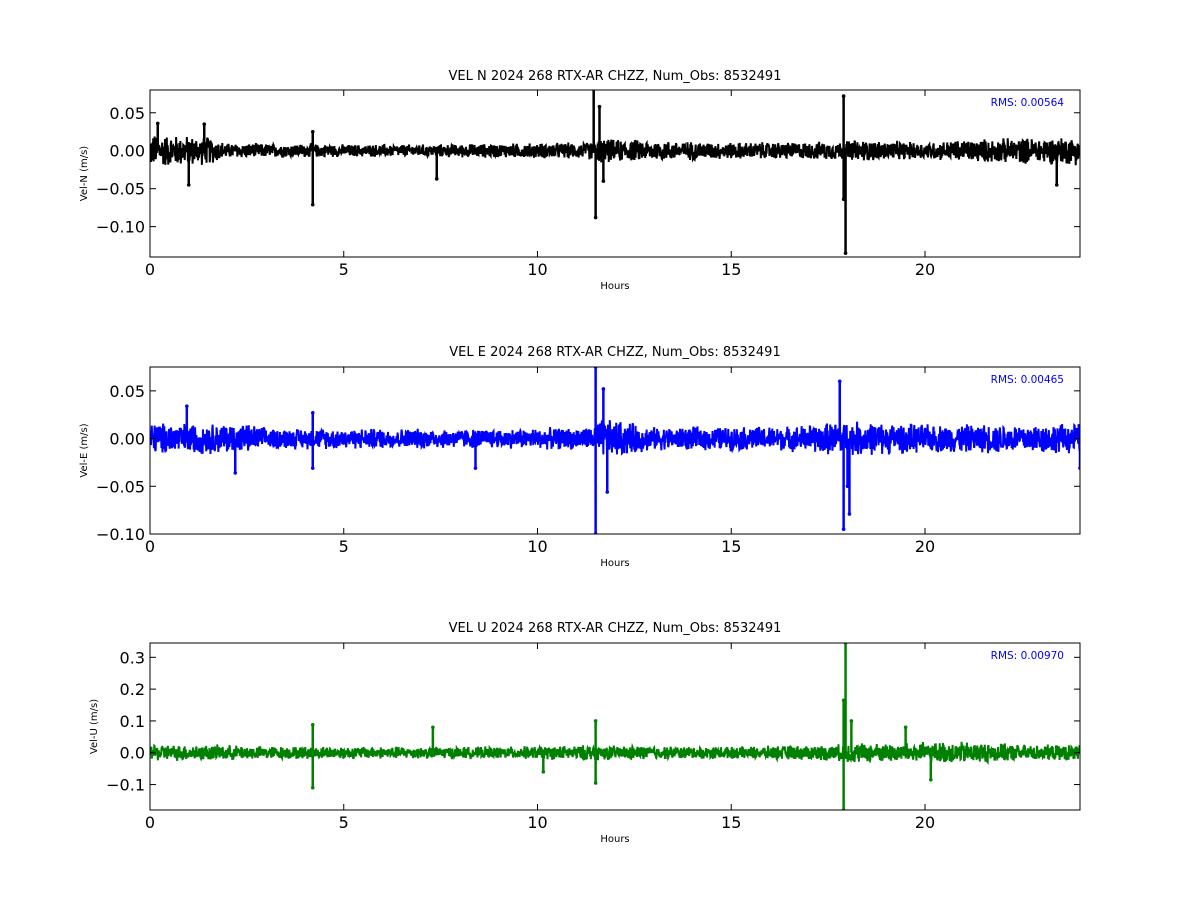 The height and width of the screenshot is (900, 1200). What do you see at coordinates (120, 227) in the screenshot?
I see `vel-n-ytick-label: −0.10` at bounding box center [120, 227].